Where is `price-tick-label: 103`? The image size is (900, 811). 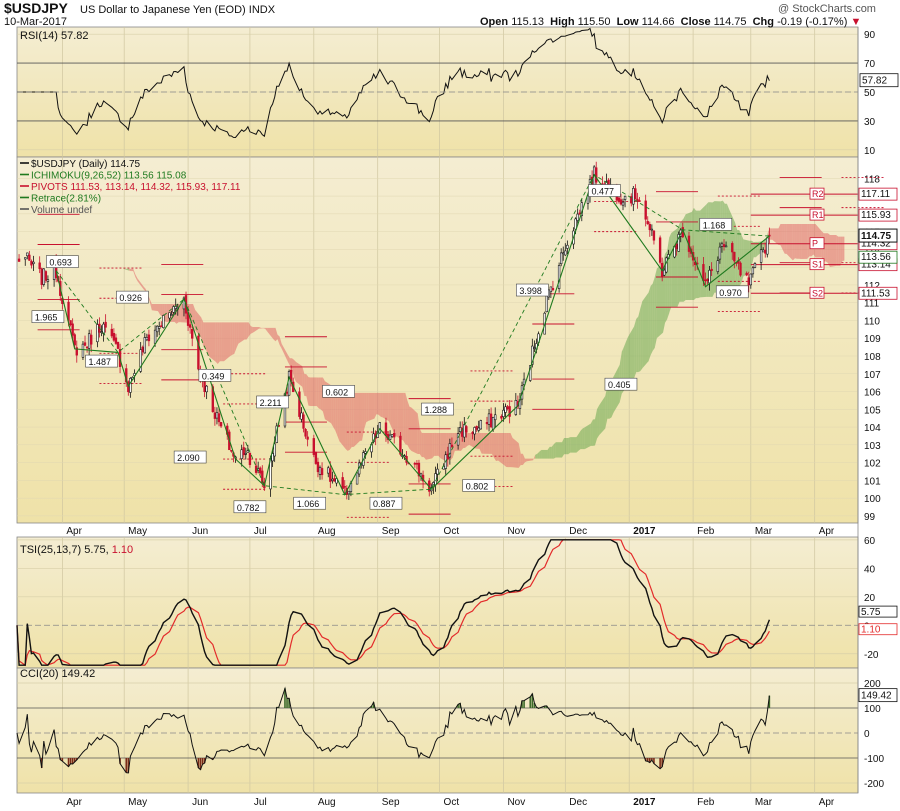
price-tick-label: 103 is located at coordinates (872, 446).